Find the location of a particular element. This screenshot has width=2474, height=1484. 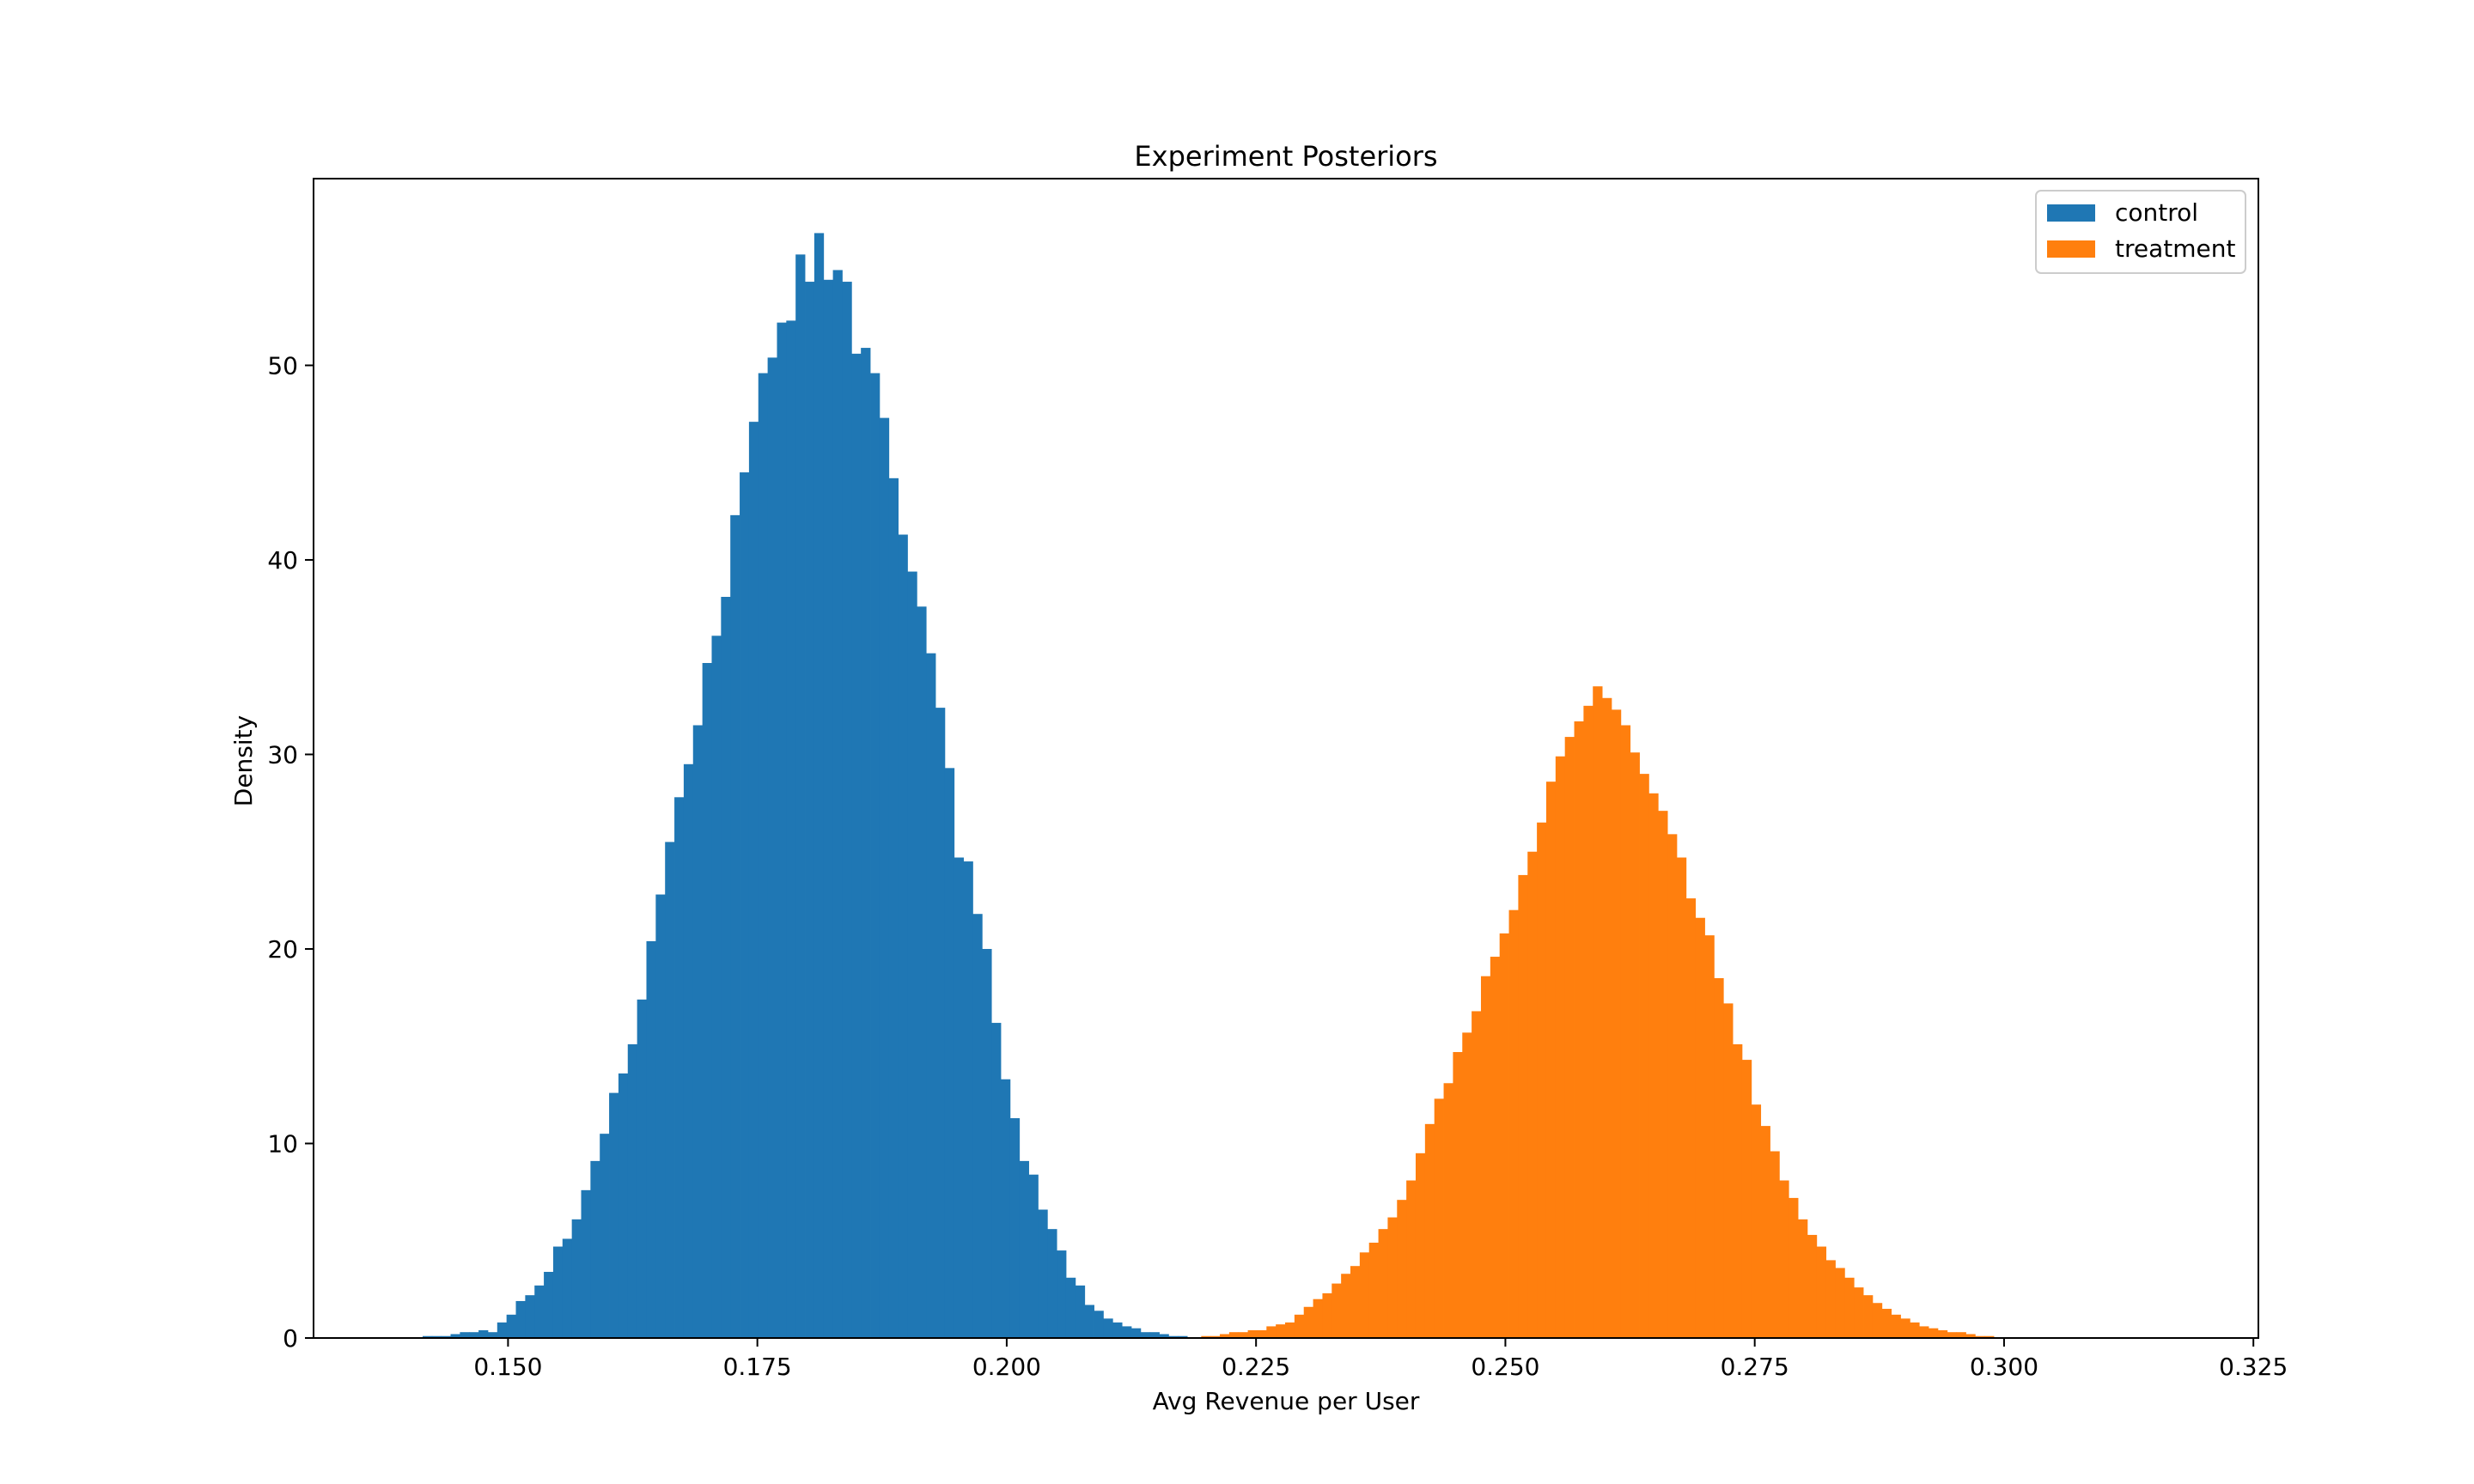

x-tick-label: 0.275 is located at coordinates (1755, 1367).